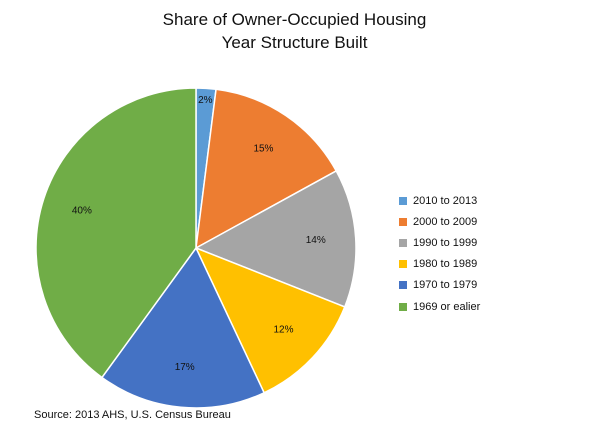 This screenshot has height=442, width=589. I want to click on legend-label: 1969 or ealier, so click(447, 306).